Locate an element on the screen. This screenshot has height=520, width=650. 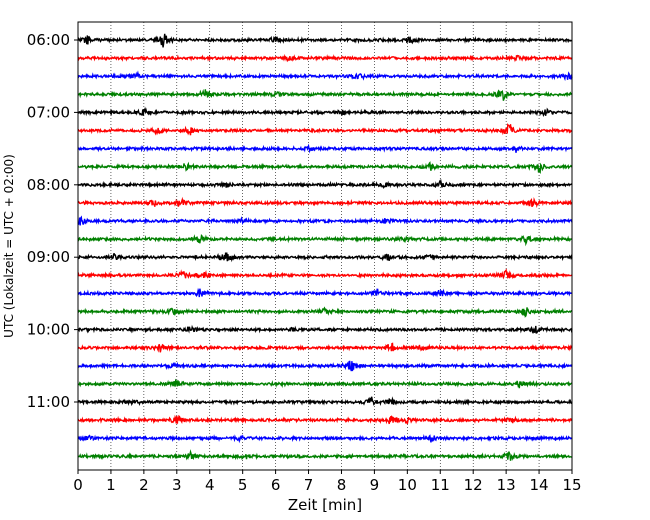
x-tick-label: 3 is located at coordinates (177, 485).